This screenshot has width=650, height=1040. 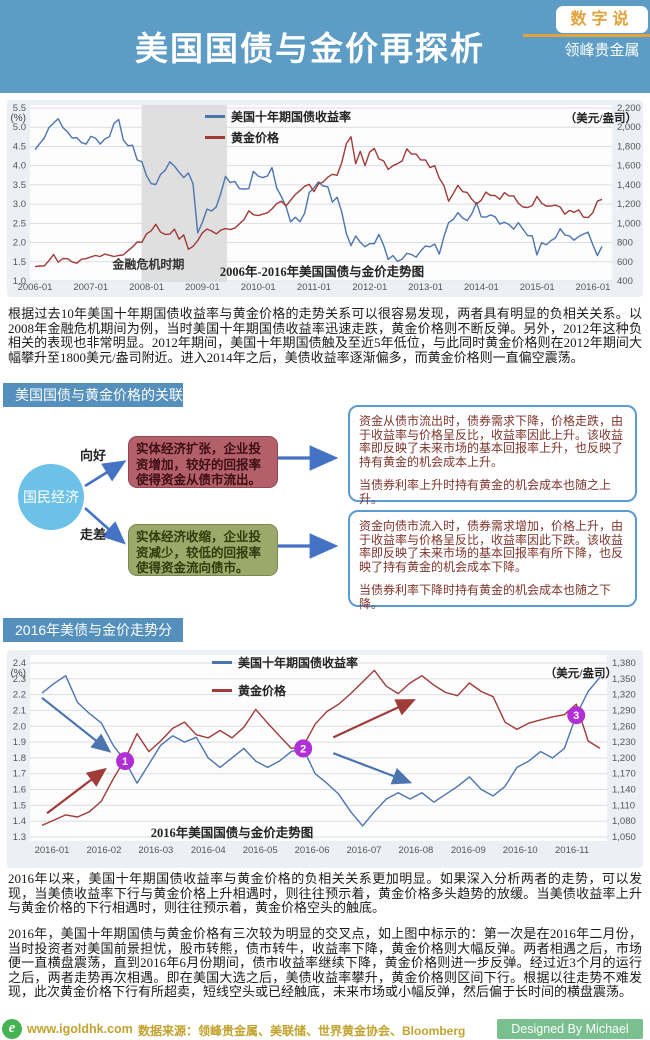 What do you see at coordinates (314, 287) in the screenshot?
I see `x-tick: 2011-01` at bounding box center [314, 287].